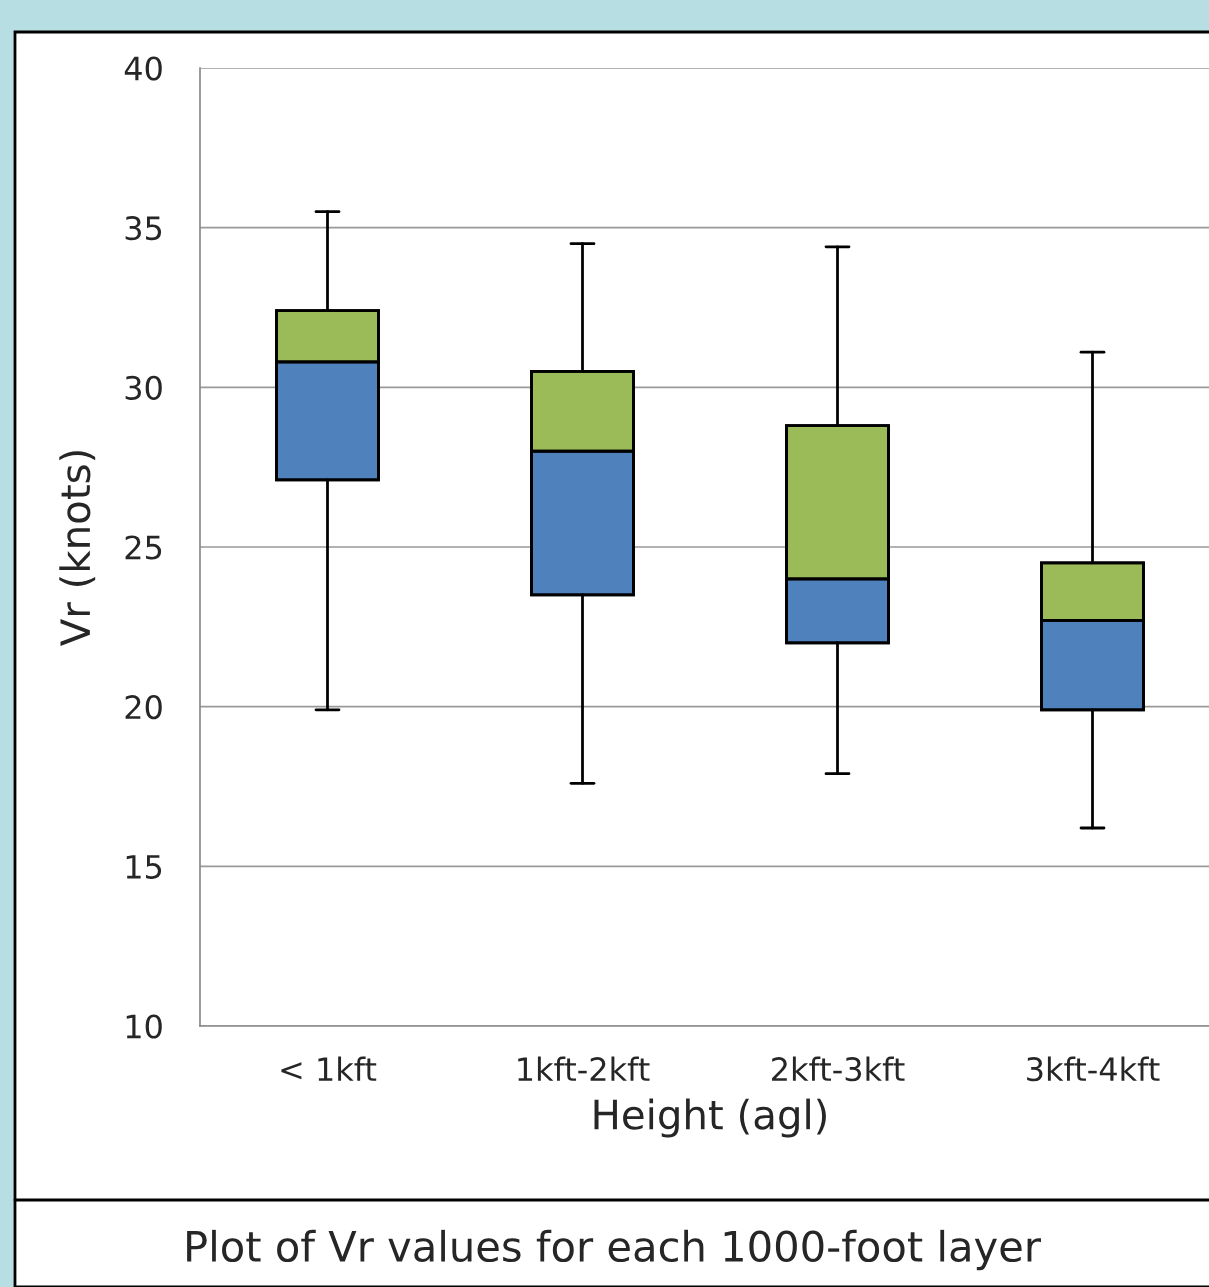 The width and height of the screenshot is (1209, 1287). Describe the element at coordinates (838, 1069) in the screenshot. I see `x-tick-label: 2kft-3kft` at that location.